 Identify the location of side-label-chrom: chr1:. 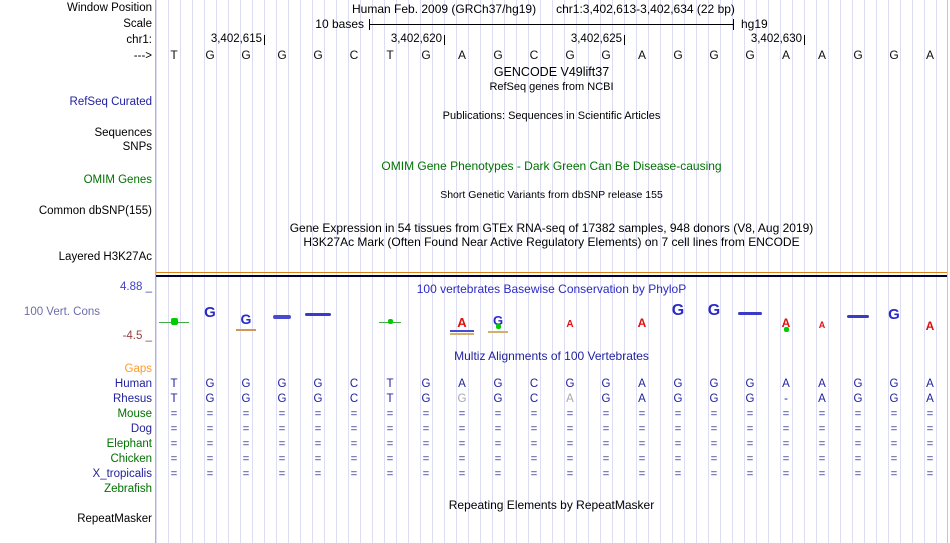
(139, 40).